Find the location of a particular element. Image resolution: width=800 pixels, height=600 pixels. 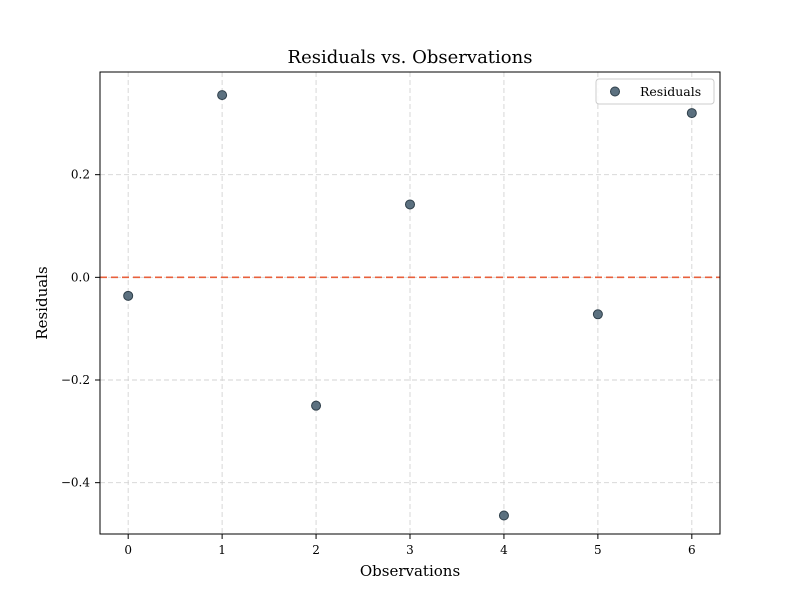

x-tick-label: 0 is located at coordinates (128, 550).